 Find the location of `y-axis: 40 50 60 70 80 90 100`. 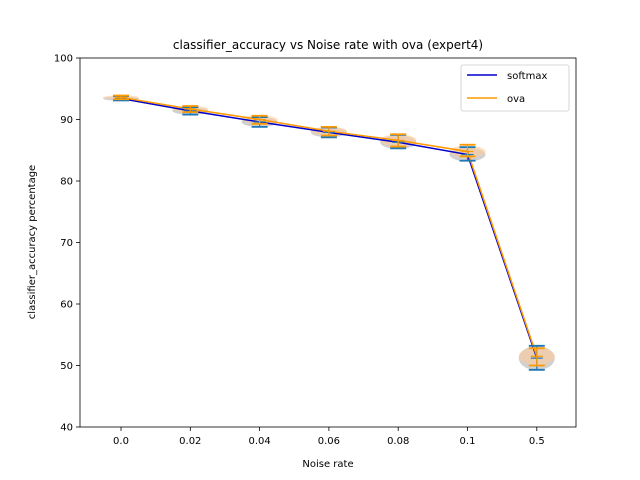

y-axis: 40 50 60 70 80 90 100 is located at coordinates (67, 244).